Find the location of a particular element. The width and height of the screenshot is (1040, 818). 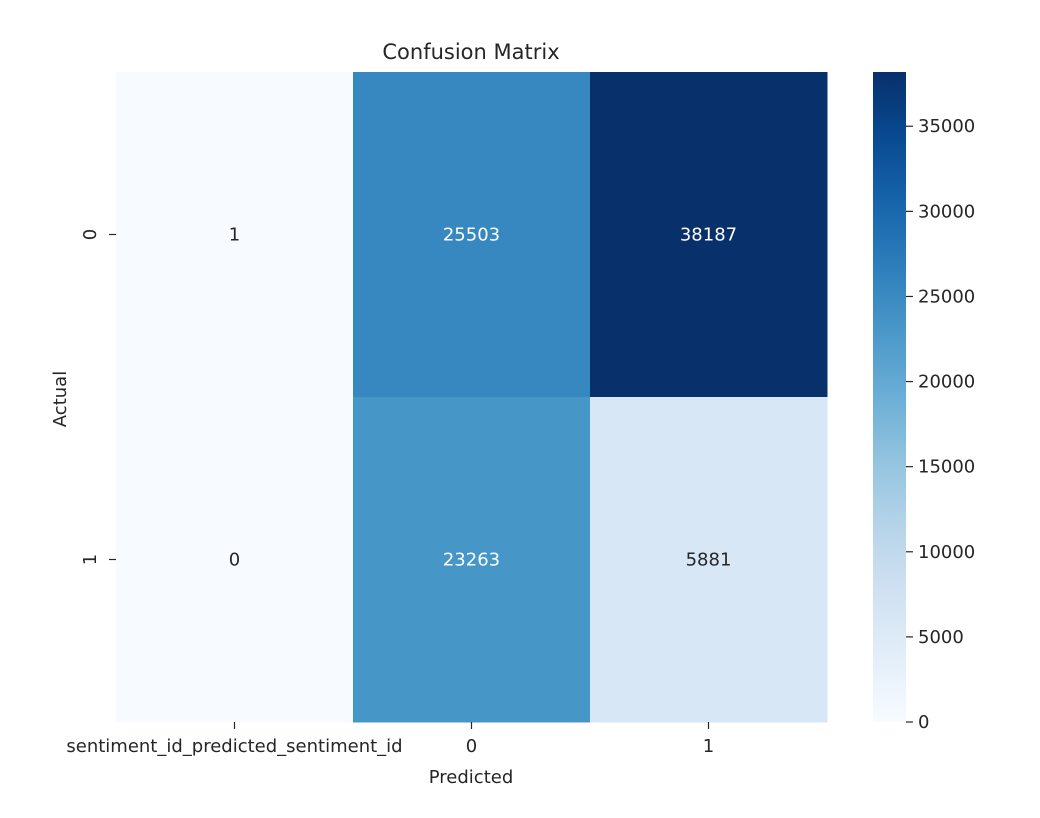

cell-value-label: 38187 is located at coordinates (708, 235).